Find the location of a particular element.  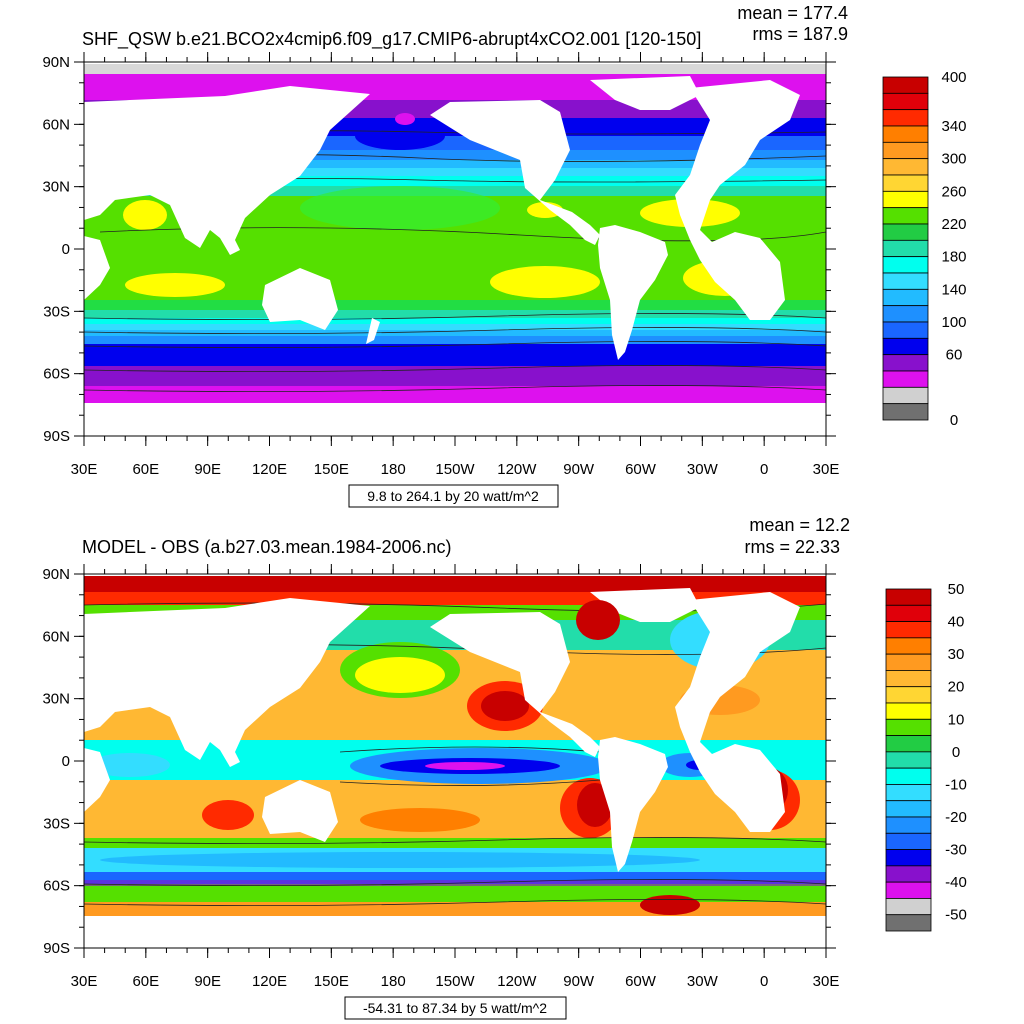

colorbar-label: 20 is located at coordinates (956, 687).